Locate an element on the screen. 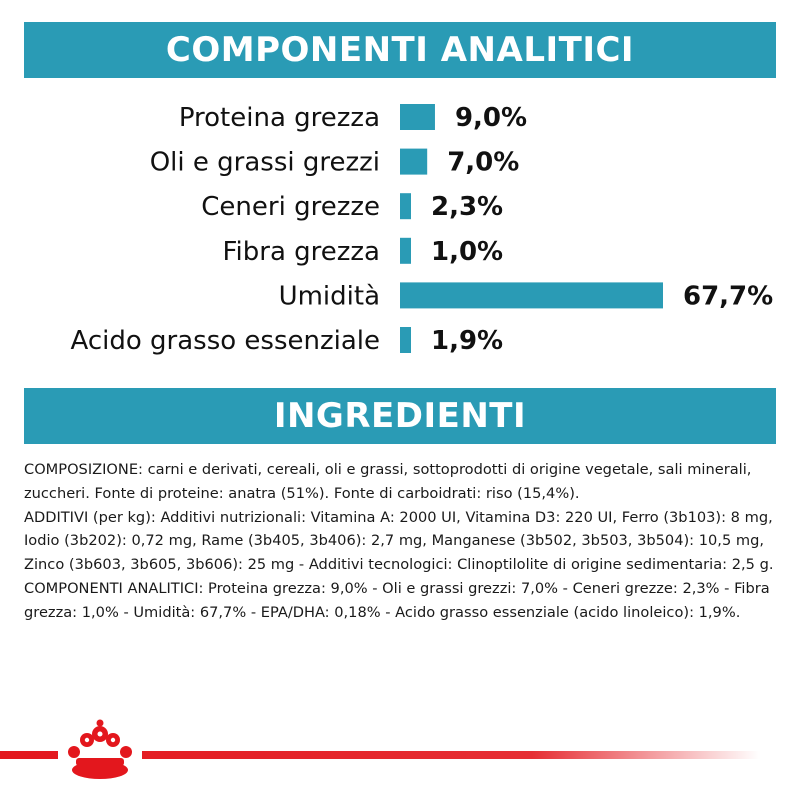 This screenshot has width=800, height=800. ingredients-title: INGREDIENTI is located at coordinates (400, 416).